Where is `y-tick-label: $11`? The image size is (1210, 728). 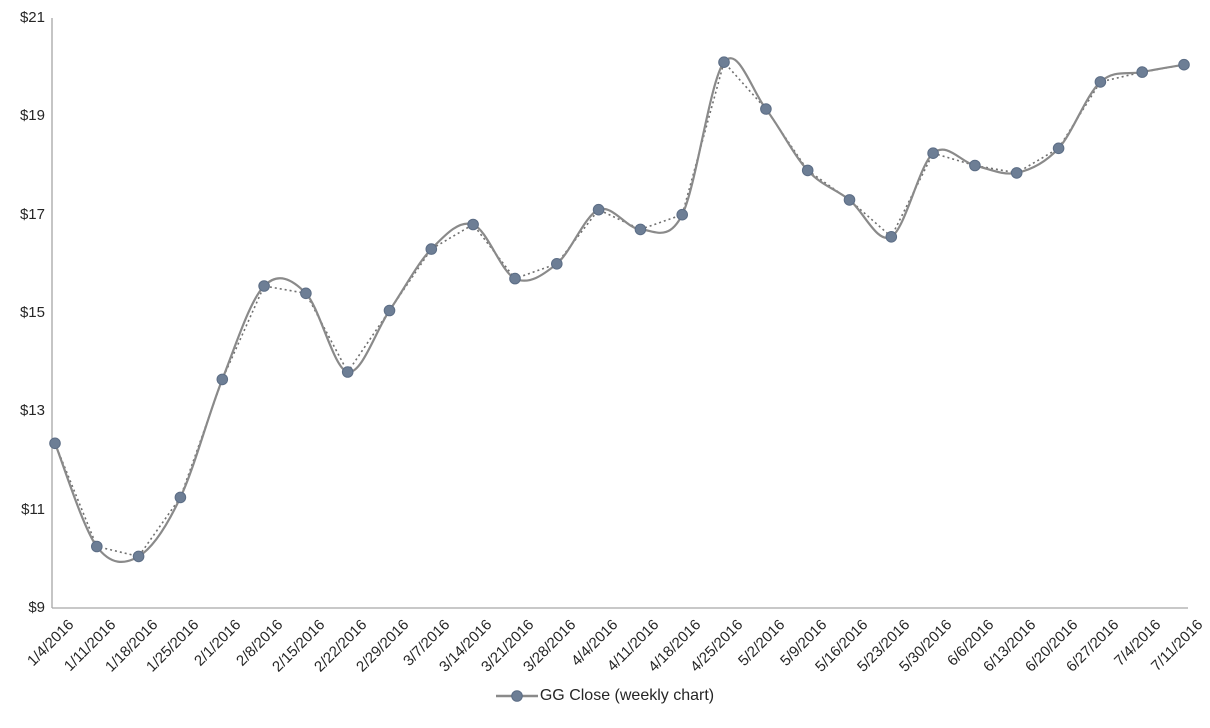
y-tick-label: $11 is located at coordinates (33, 509).